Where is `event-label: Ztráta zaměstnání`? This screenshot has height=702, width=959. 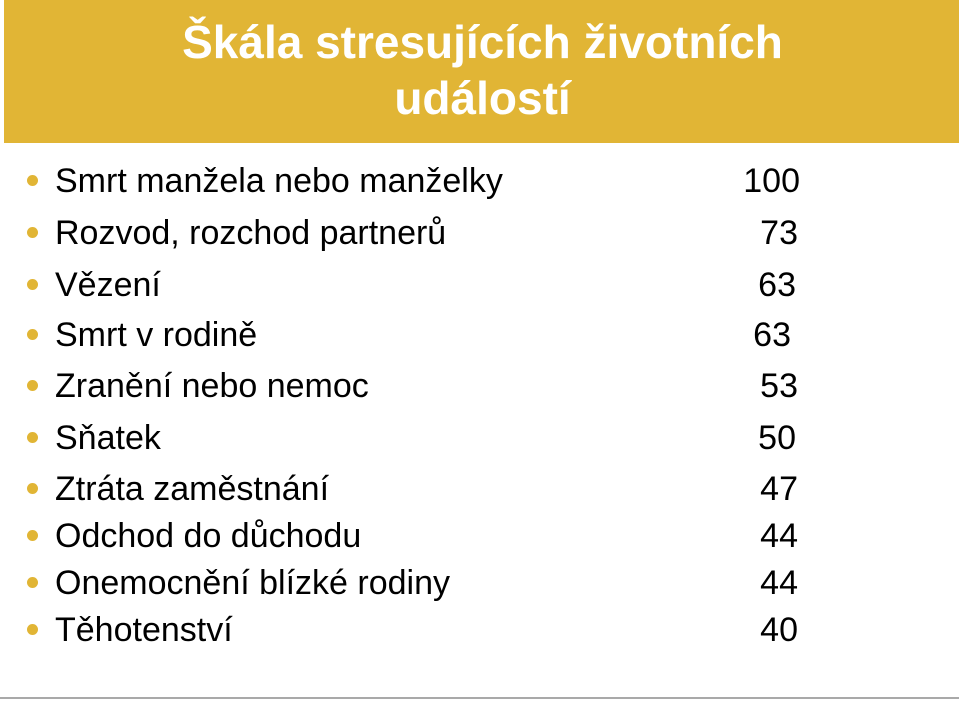 event-label: Ztráta zaměstnání is located at coordinates (192, 489).